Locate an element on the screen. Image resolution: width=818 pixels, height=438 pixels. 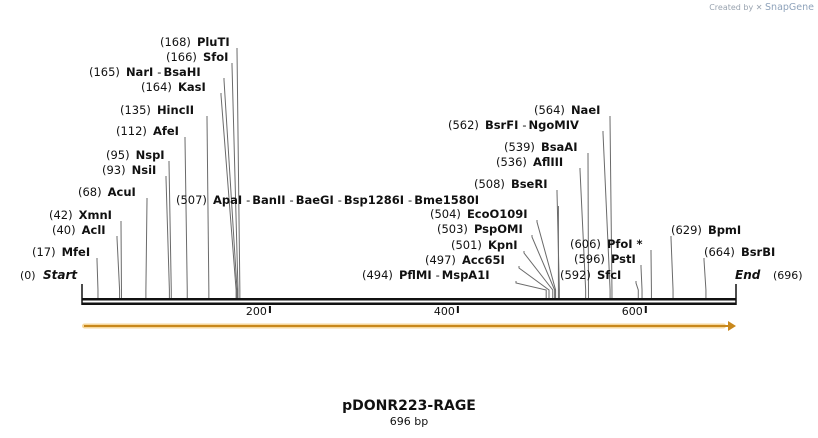
enzyme-name: AcuI is located at coordinates (122, 192).